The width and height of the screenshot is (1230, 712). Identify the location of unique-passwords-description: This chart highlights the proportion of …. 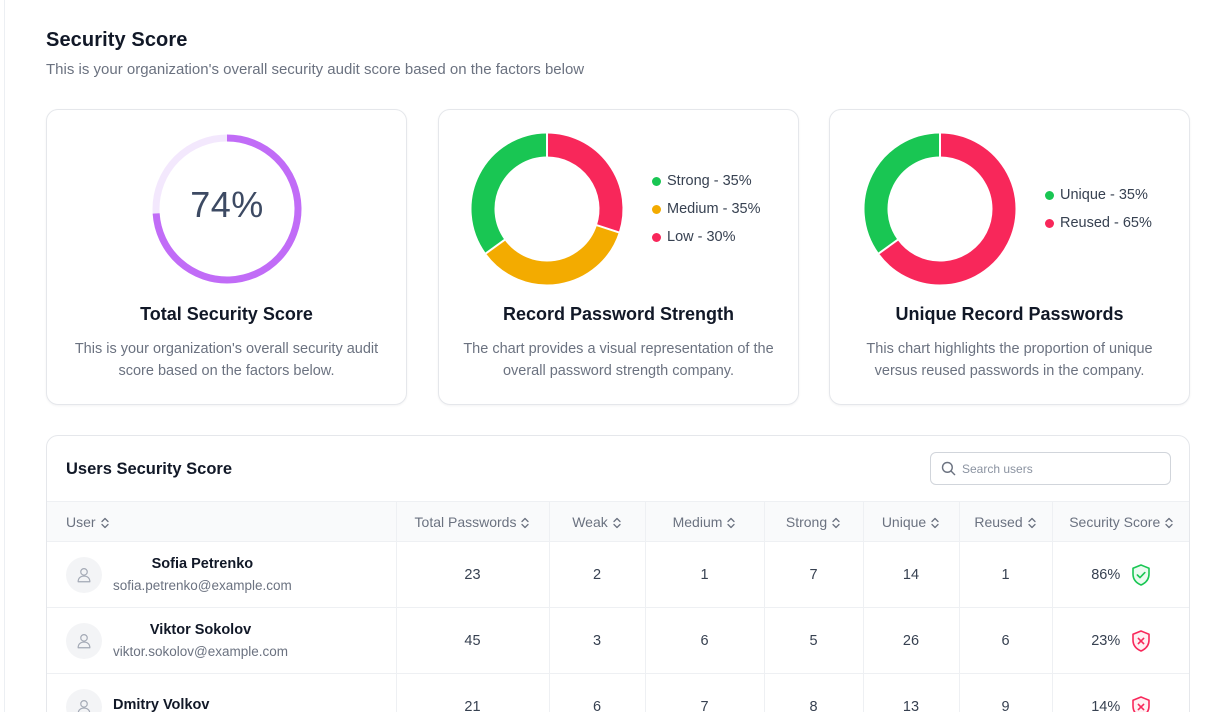
(1009, 360).